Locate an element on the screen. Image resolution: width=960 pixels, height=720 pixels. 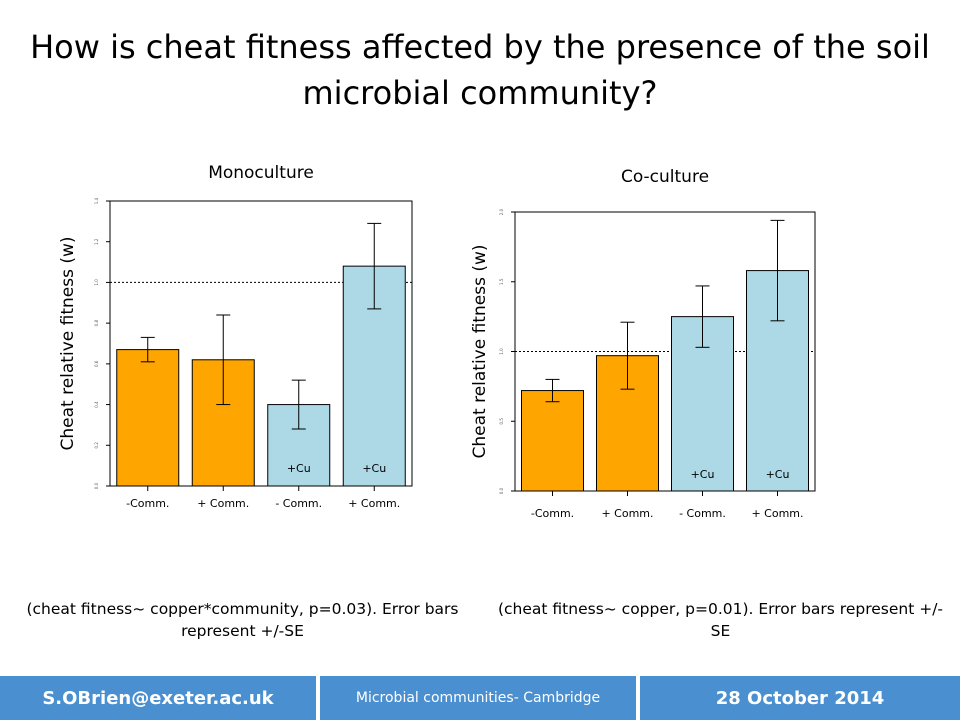
footer-event: Microbial communities- Cambridge is located at coordinates (478, 698).